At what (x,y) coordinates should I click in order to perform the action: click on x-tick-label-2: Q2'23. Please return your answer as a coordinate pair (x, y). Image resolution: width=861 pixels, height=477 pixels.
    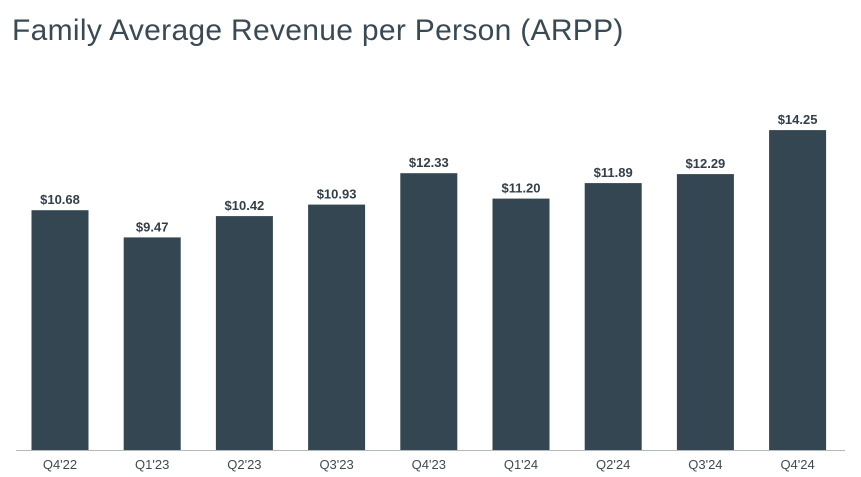
    Looking at the image, I should click on (244, 464).